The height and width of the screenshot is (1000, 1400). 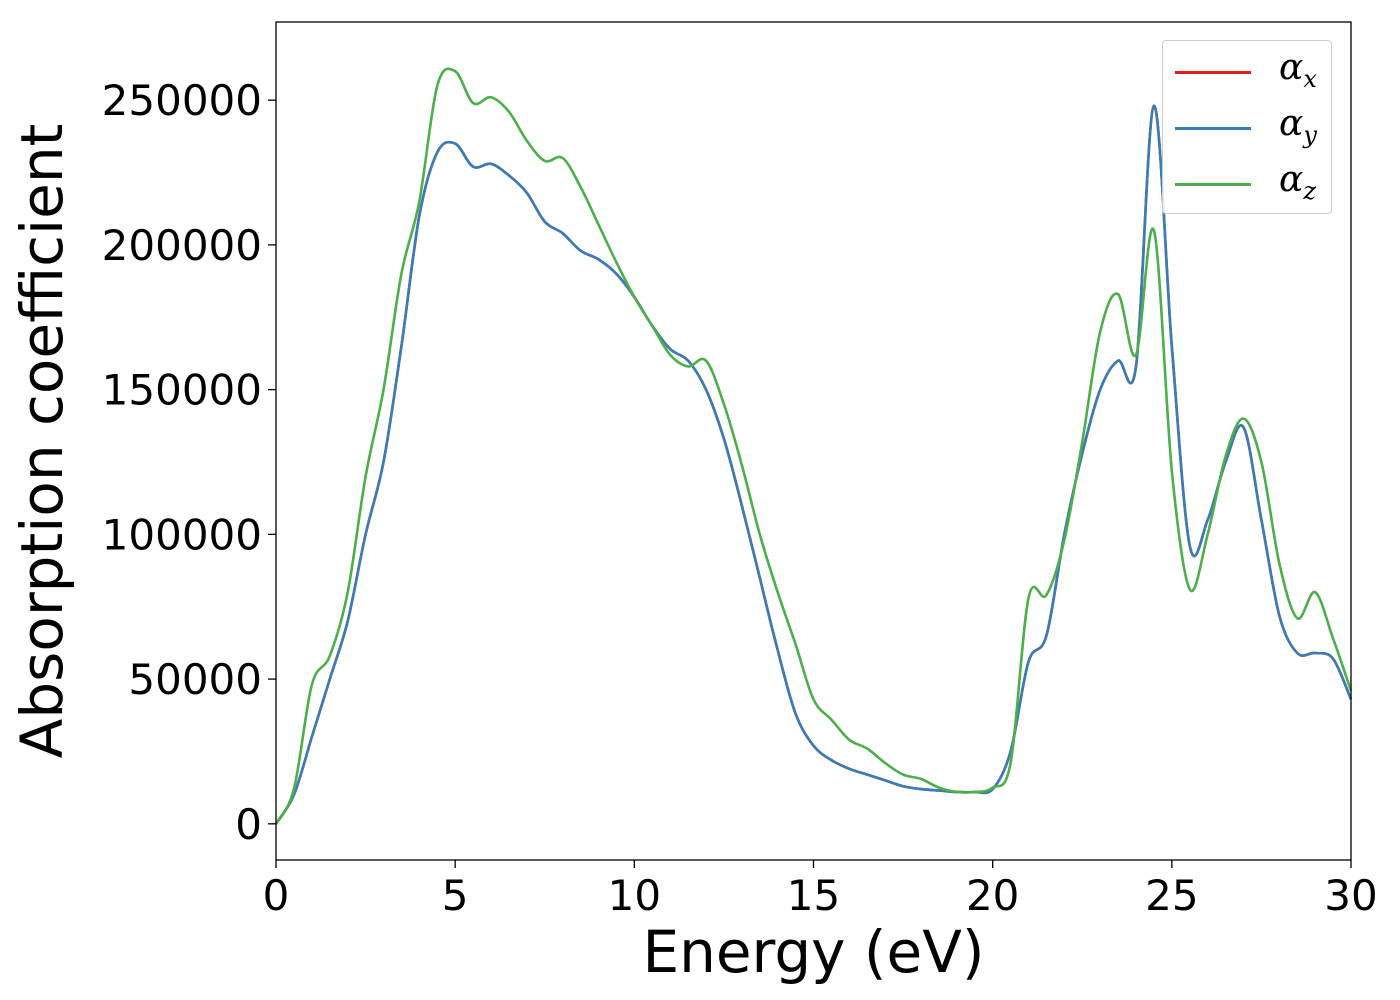 I want to click on y-tick-label: 250000, so click(x=182, y=100).